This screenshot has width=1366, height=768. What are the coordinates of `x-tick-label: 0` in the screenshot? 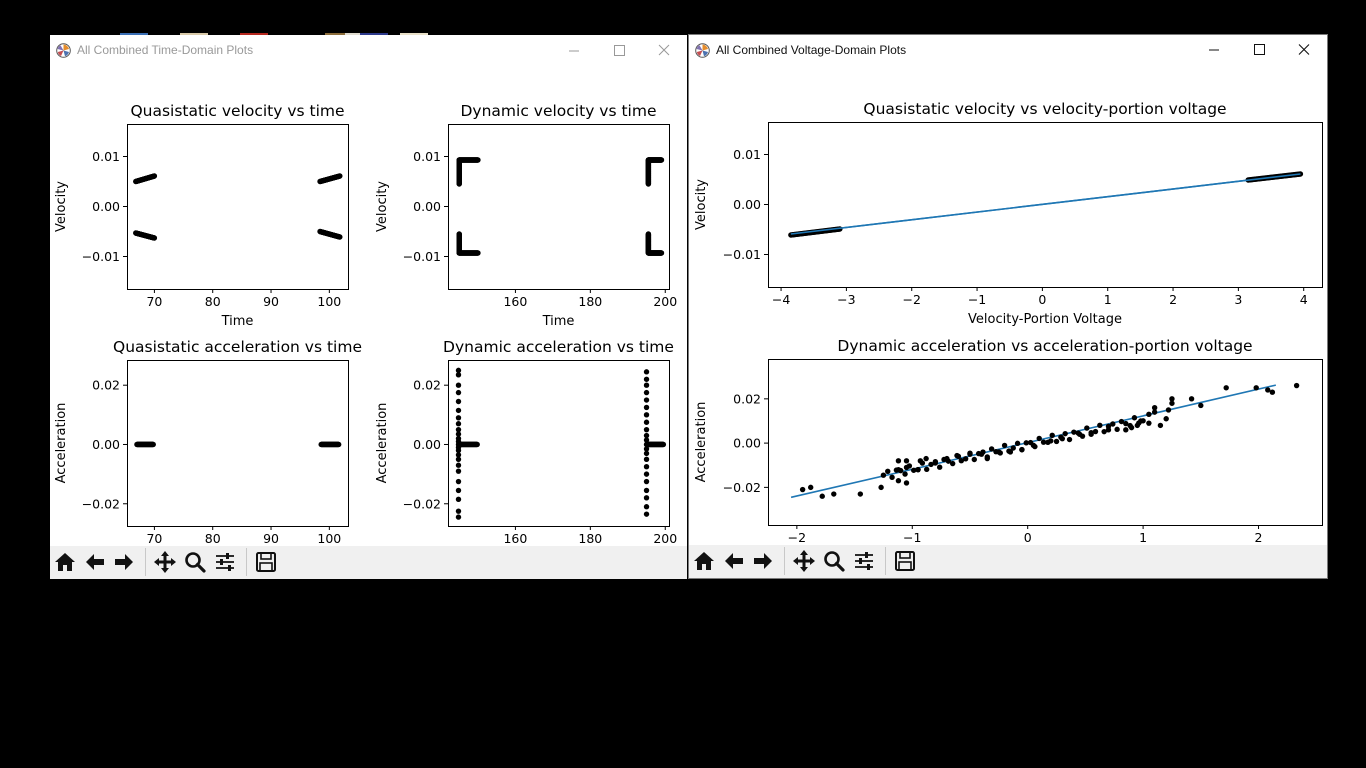 It's located at (1028, 537).